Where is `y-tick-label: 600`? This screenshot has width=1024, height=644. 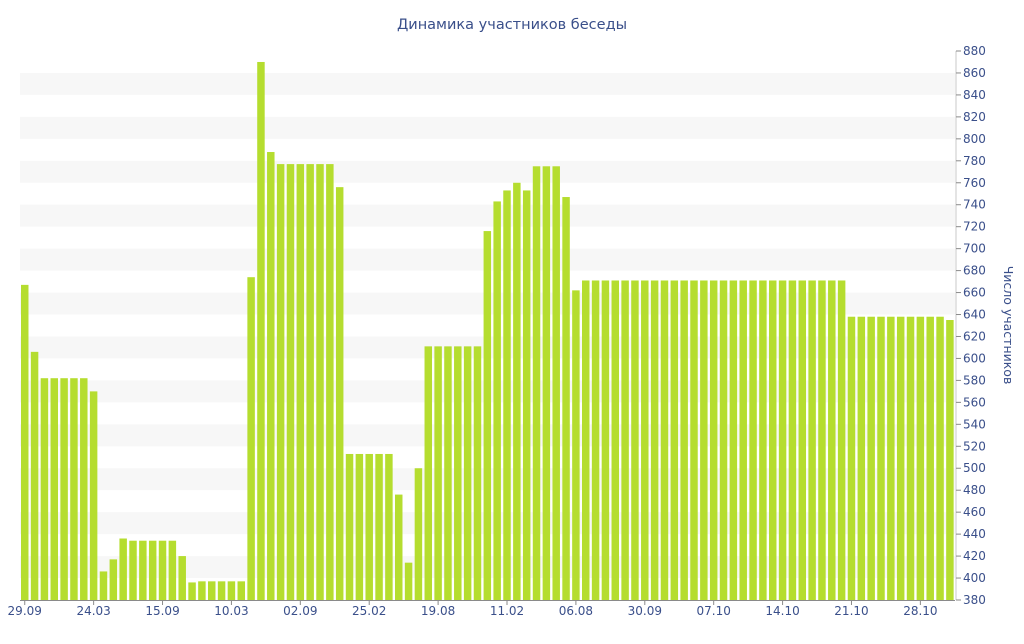
y-tick-label: 600 is located at coordinates (974, 358).